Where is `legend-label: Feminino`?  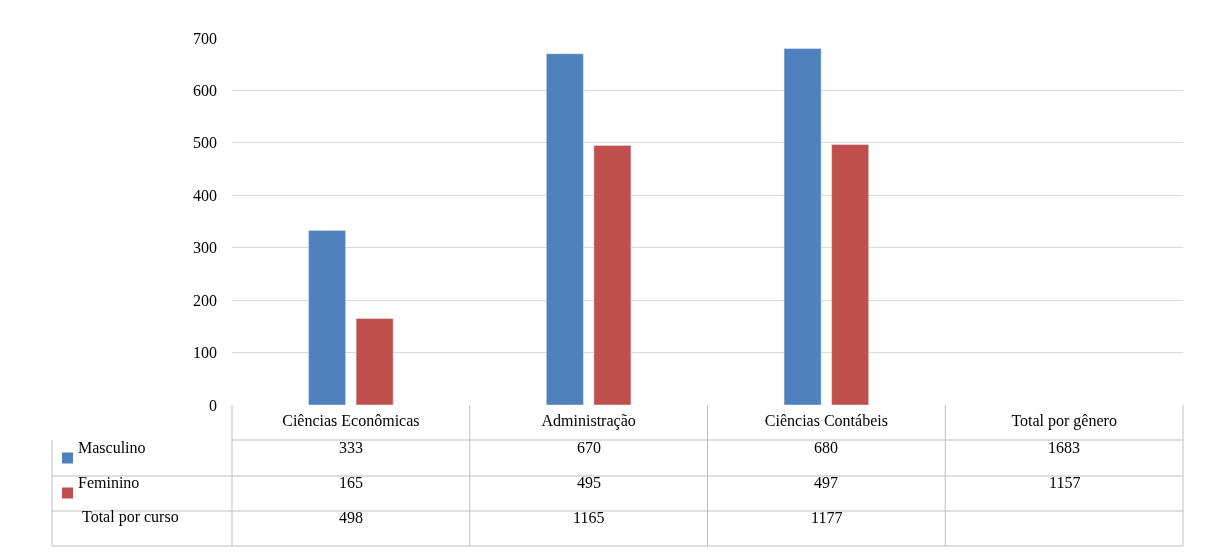 legend-label: Feminino is located at coordinates (109, 482).